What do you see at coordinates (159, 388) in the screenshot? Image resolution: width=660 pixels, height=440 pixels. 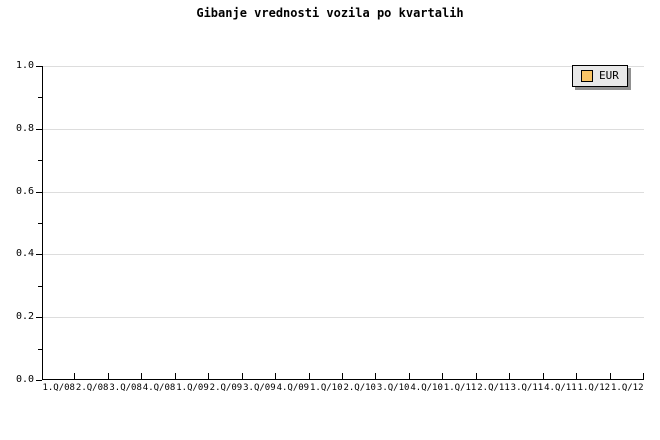 I see `x-tick-label: 4.Q/08` at bounding box center [159, 388].